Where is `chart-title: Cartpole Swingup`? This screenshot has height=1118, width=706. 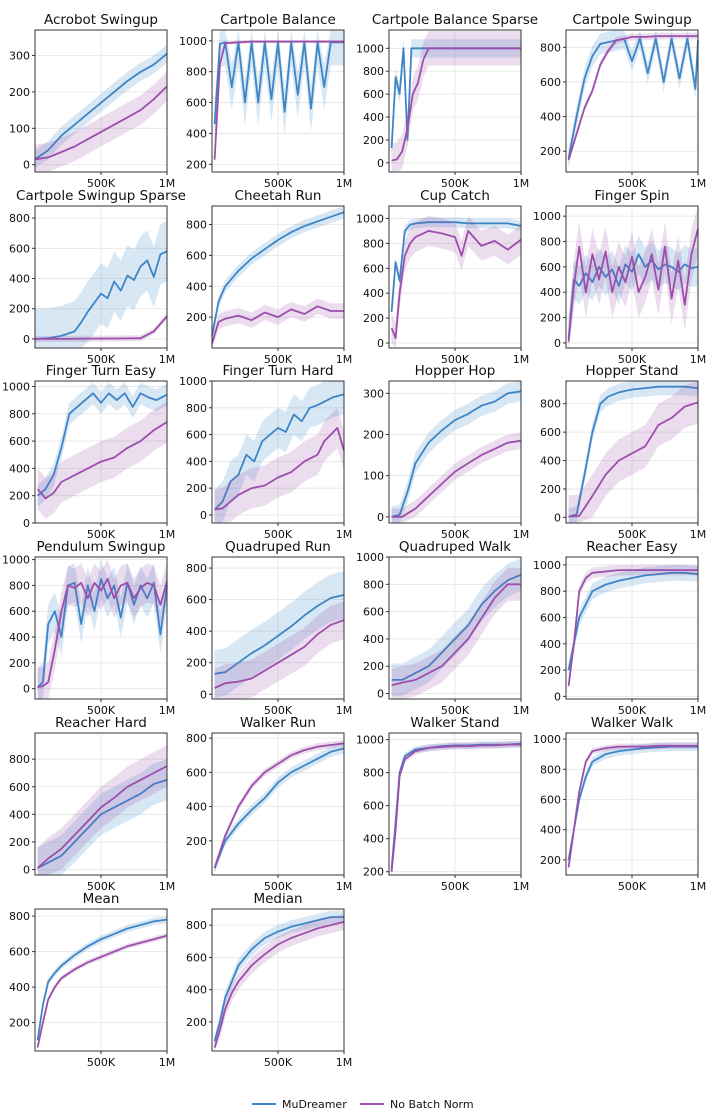
chart-title: Cartpole Swingup is located at coordinates (631, 20).